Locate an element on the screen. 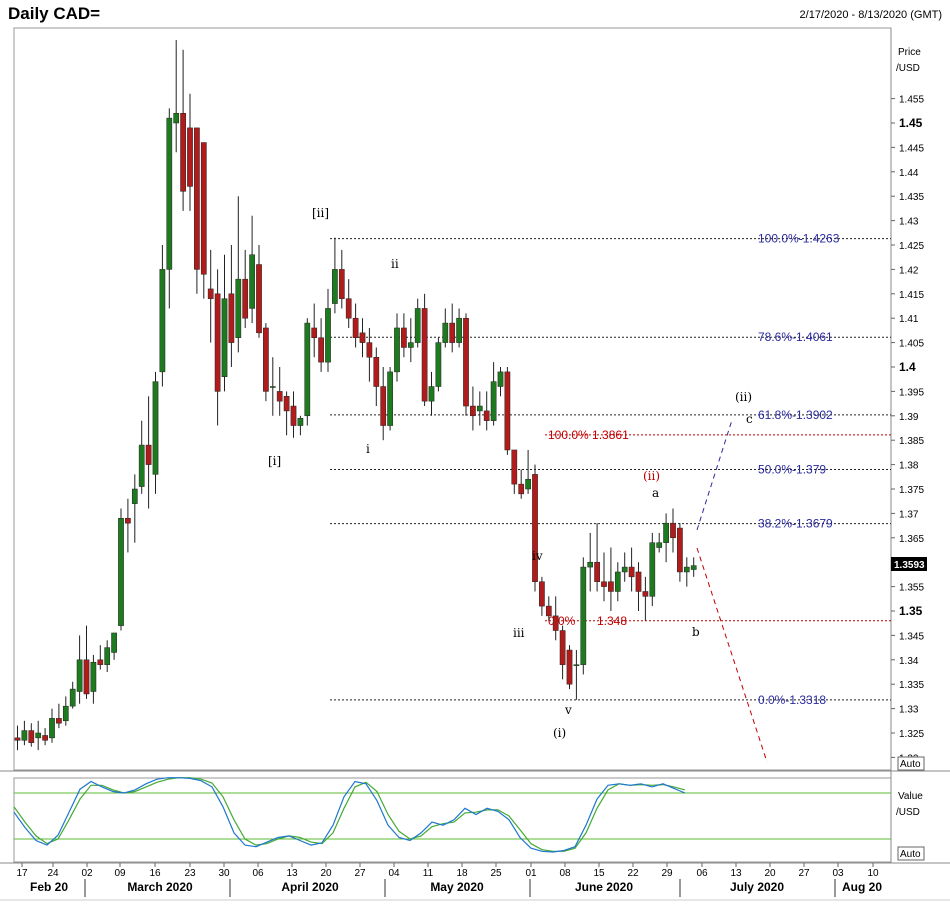 The height and width of the screenshot is (915, 950). month-label: March 2020 is located at coordinates (160, 887).